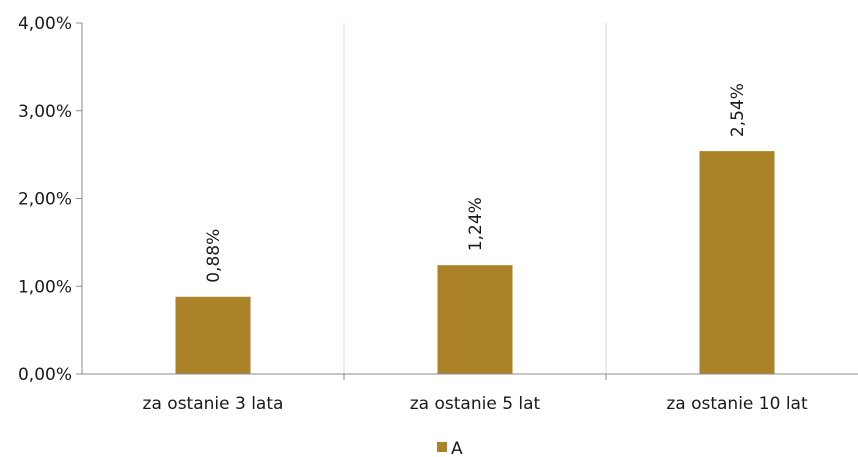  What do you see at coordinates (45, 200) in the screenshot?
I see `y-tick-label: 2,00%` at bounding box center [45, 200].